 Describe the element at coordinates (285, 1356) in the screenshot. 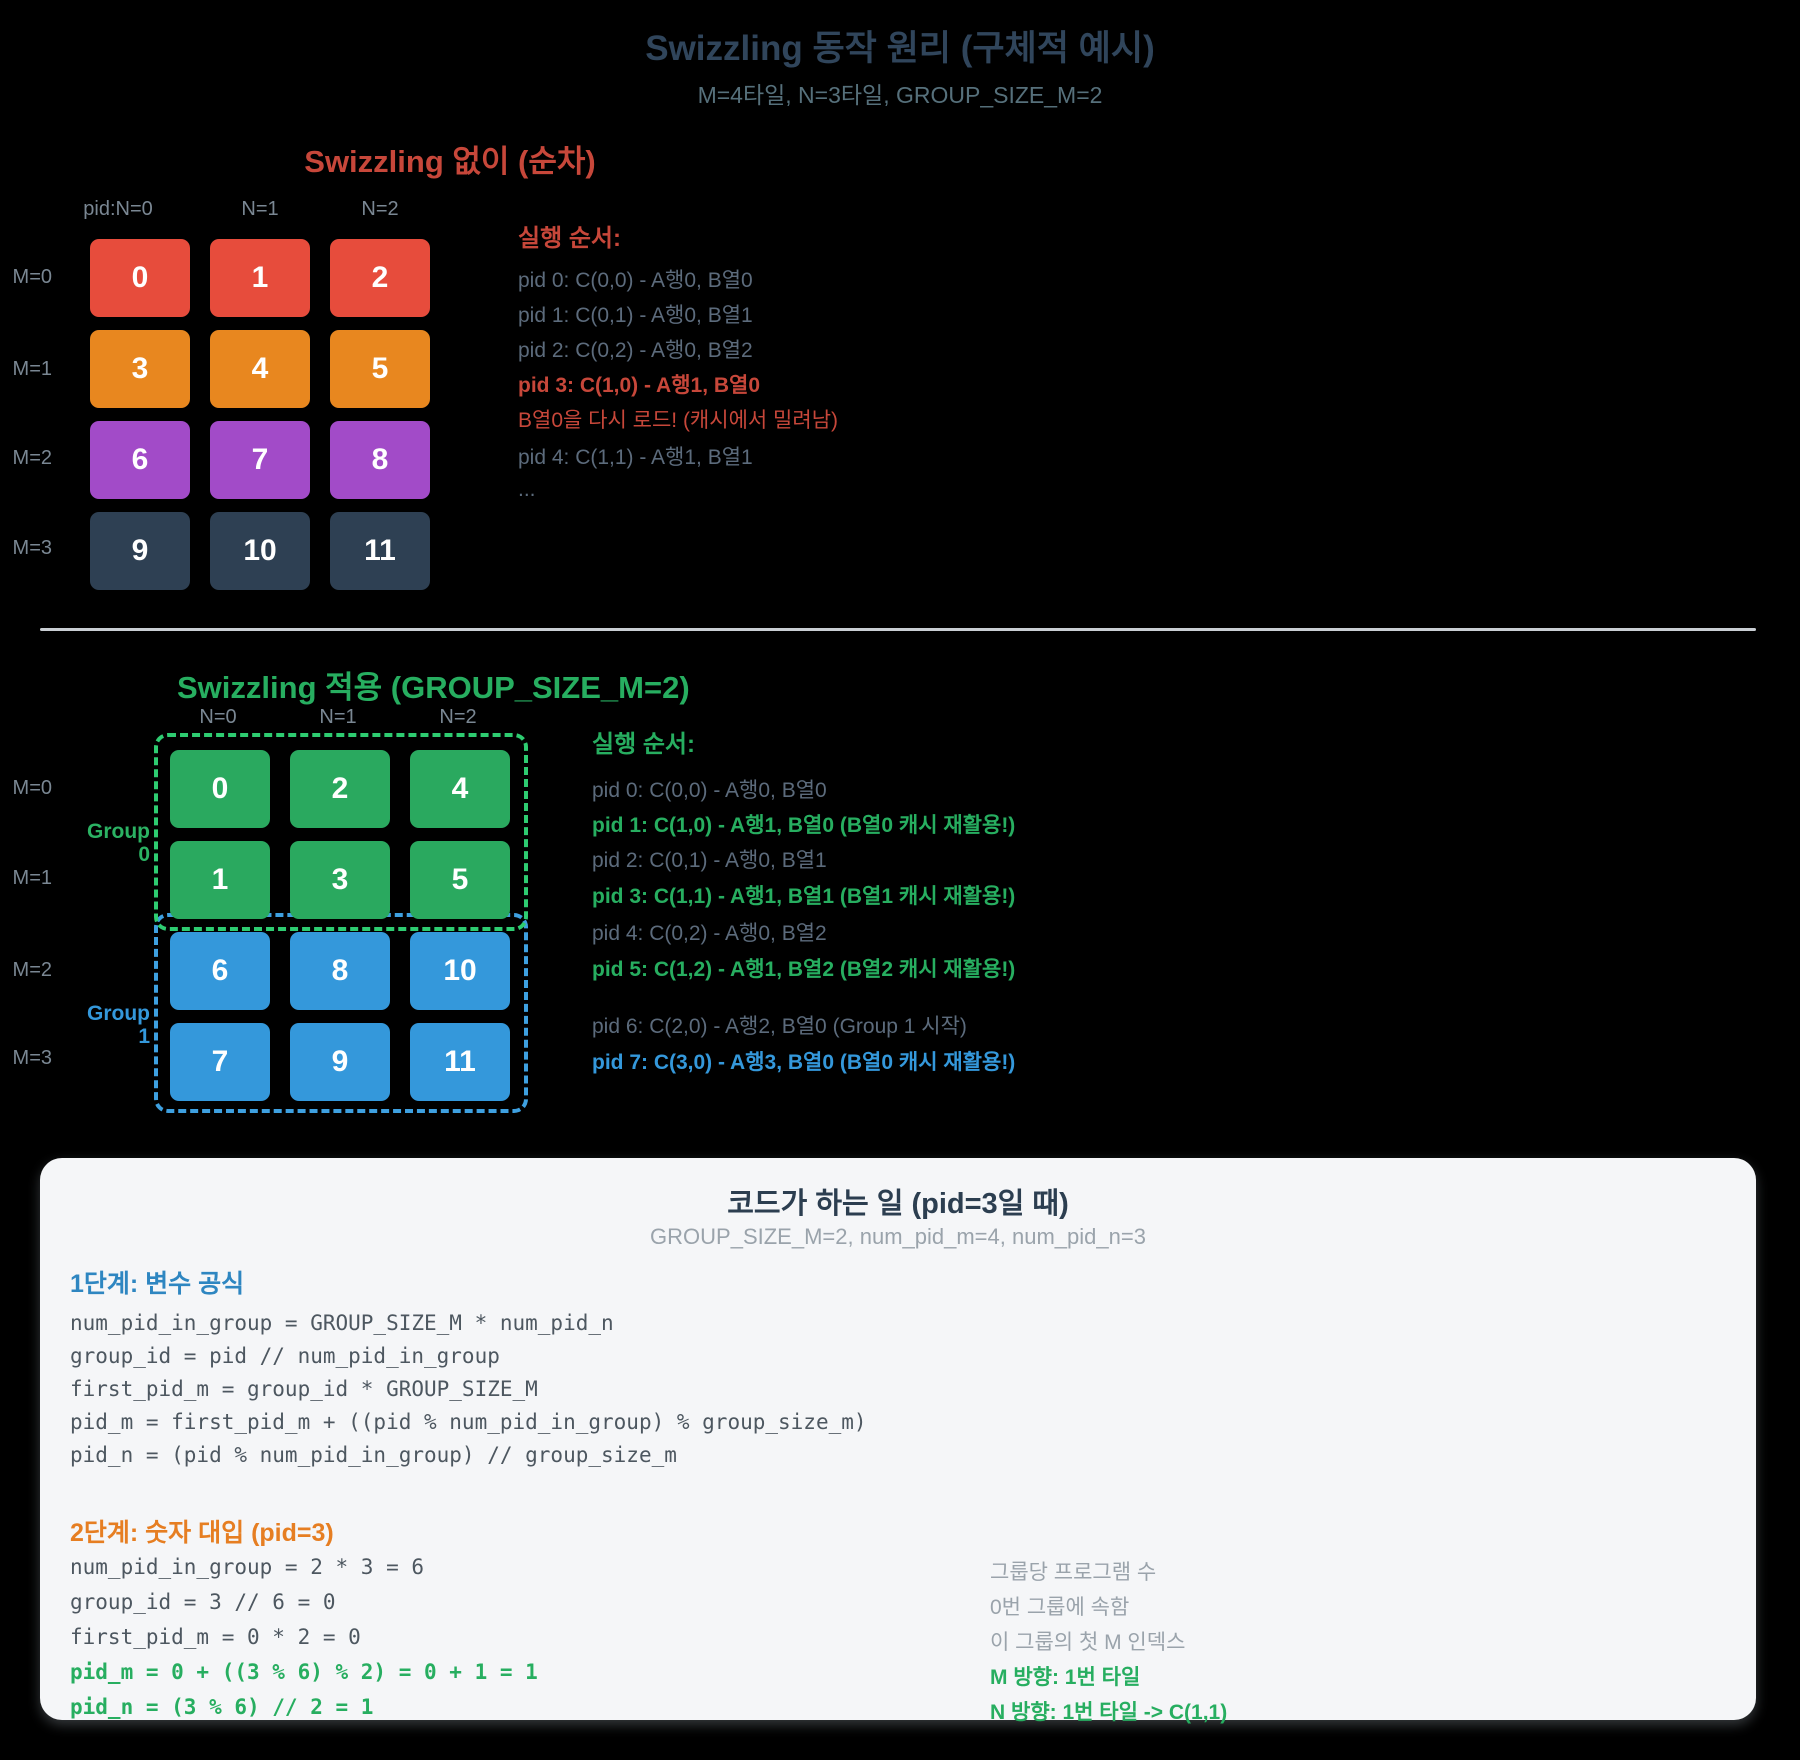

I see `step1-code-line: group_id = pid // num_pid_in_group` at that location.